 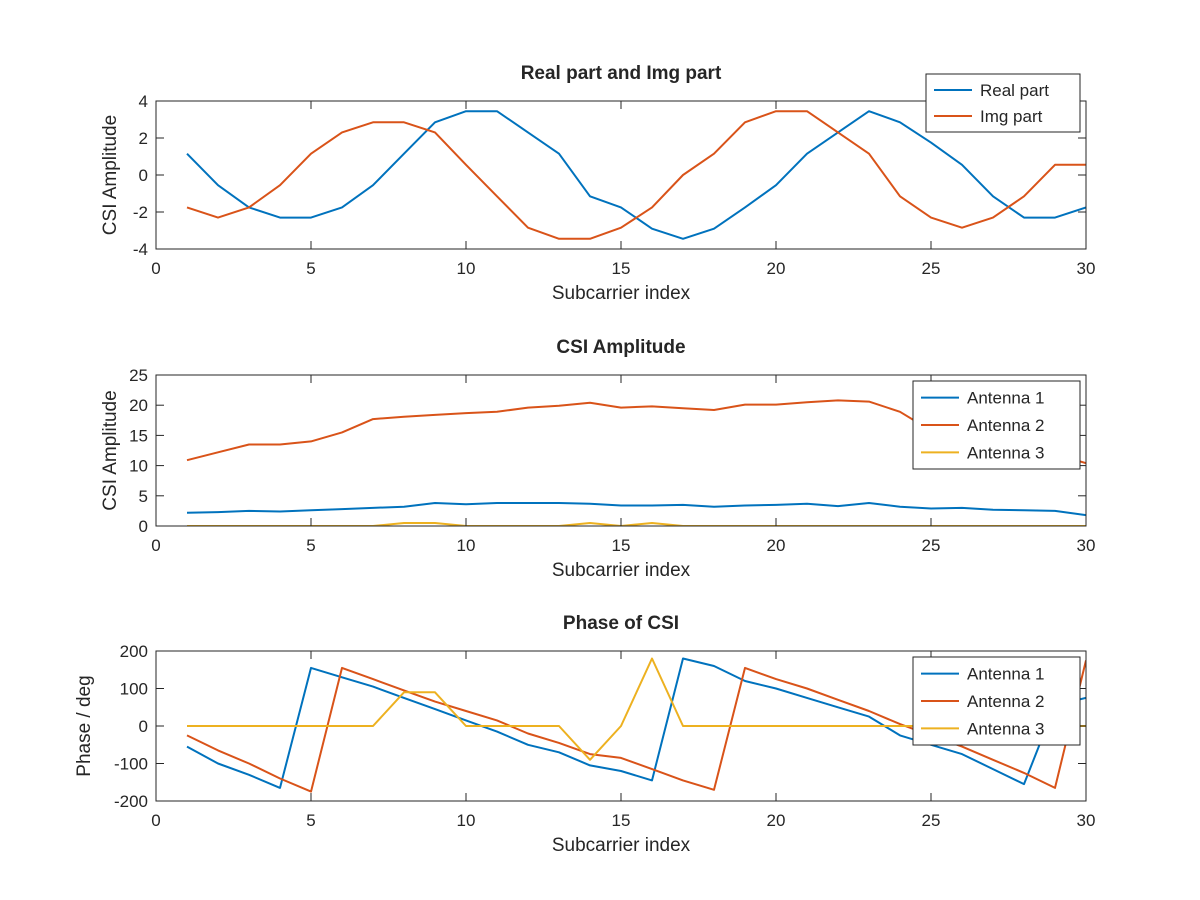 What do you see at coordinates (1014, 90) in the screenshot?
I see `legend-entry: Real part` at bounding box center [1014, 90].